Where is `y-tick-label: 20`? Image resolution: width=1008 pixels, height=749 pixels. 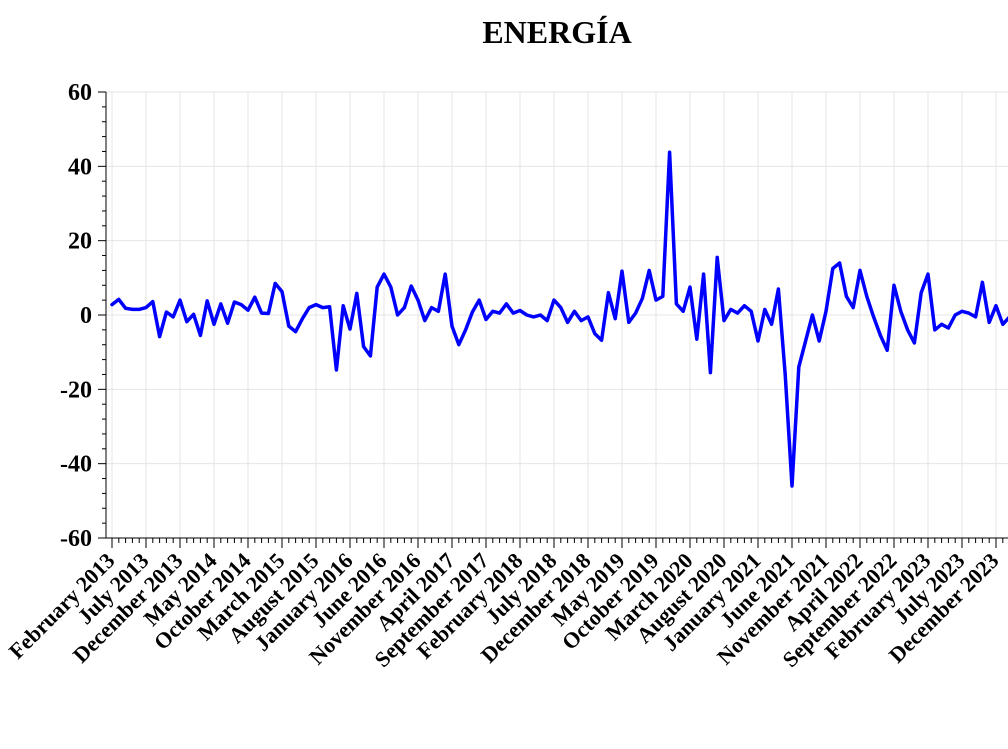
y-tick-label: 20 is located at coordinates (80, 242).